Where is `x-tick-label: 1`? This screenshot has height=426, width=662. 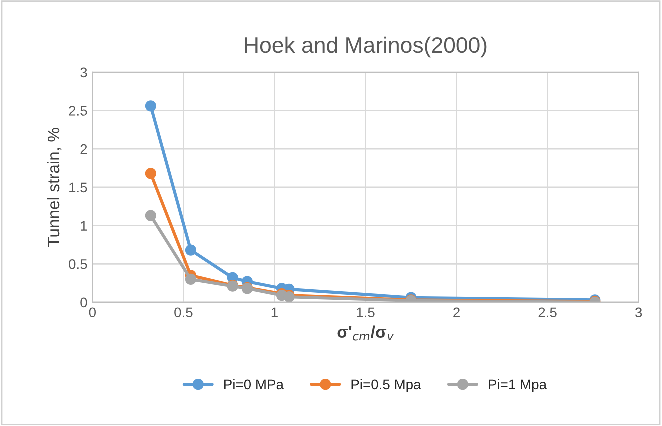
x-tick-label: 1 is located at coordinates (275, 313).